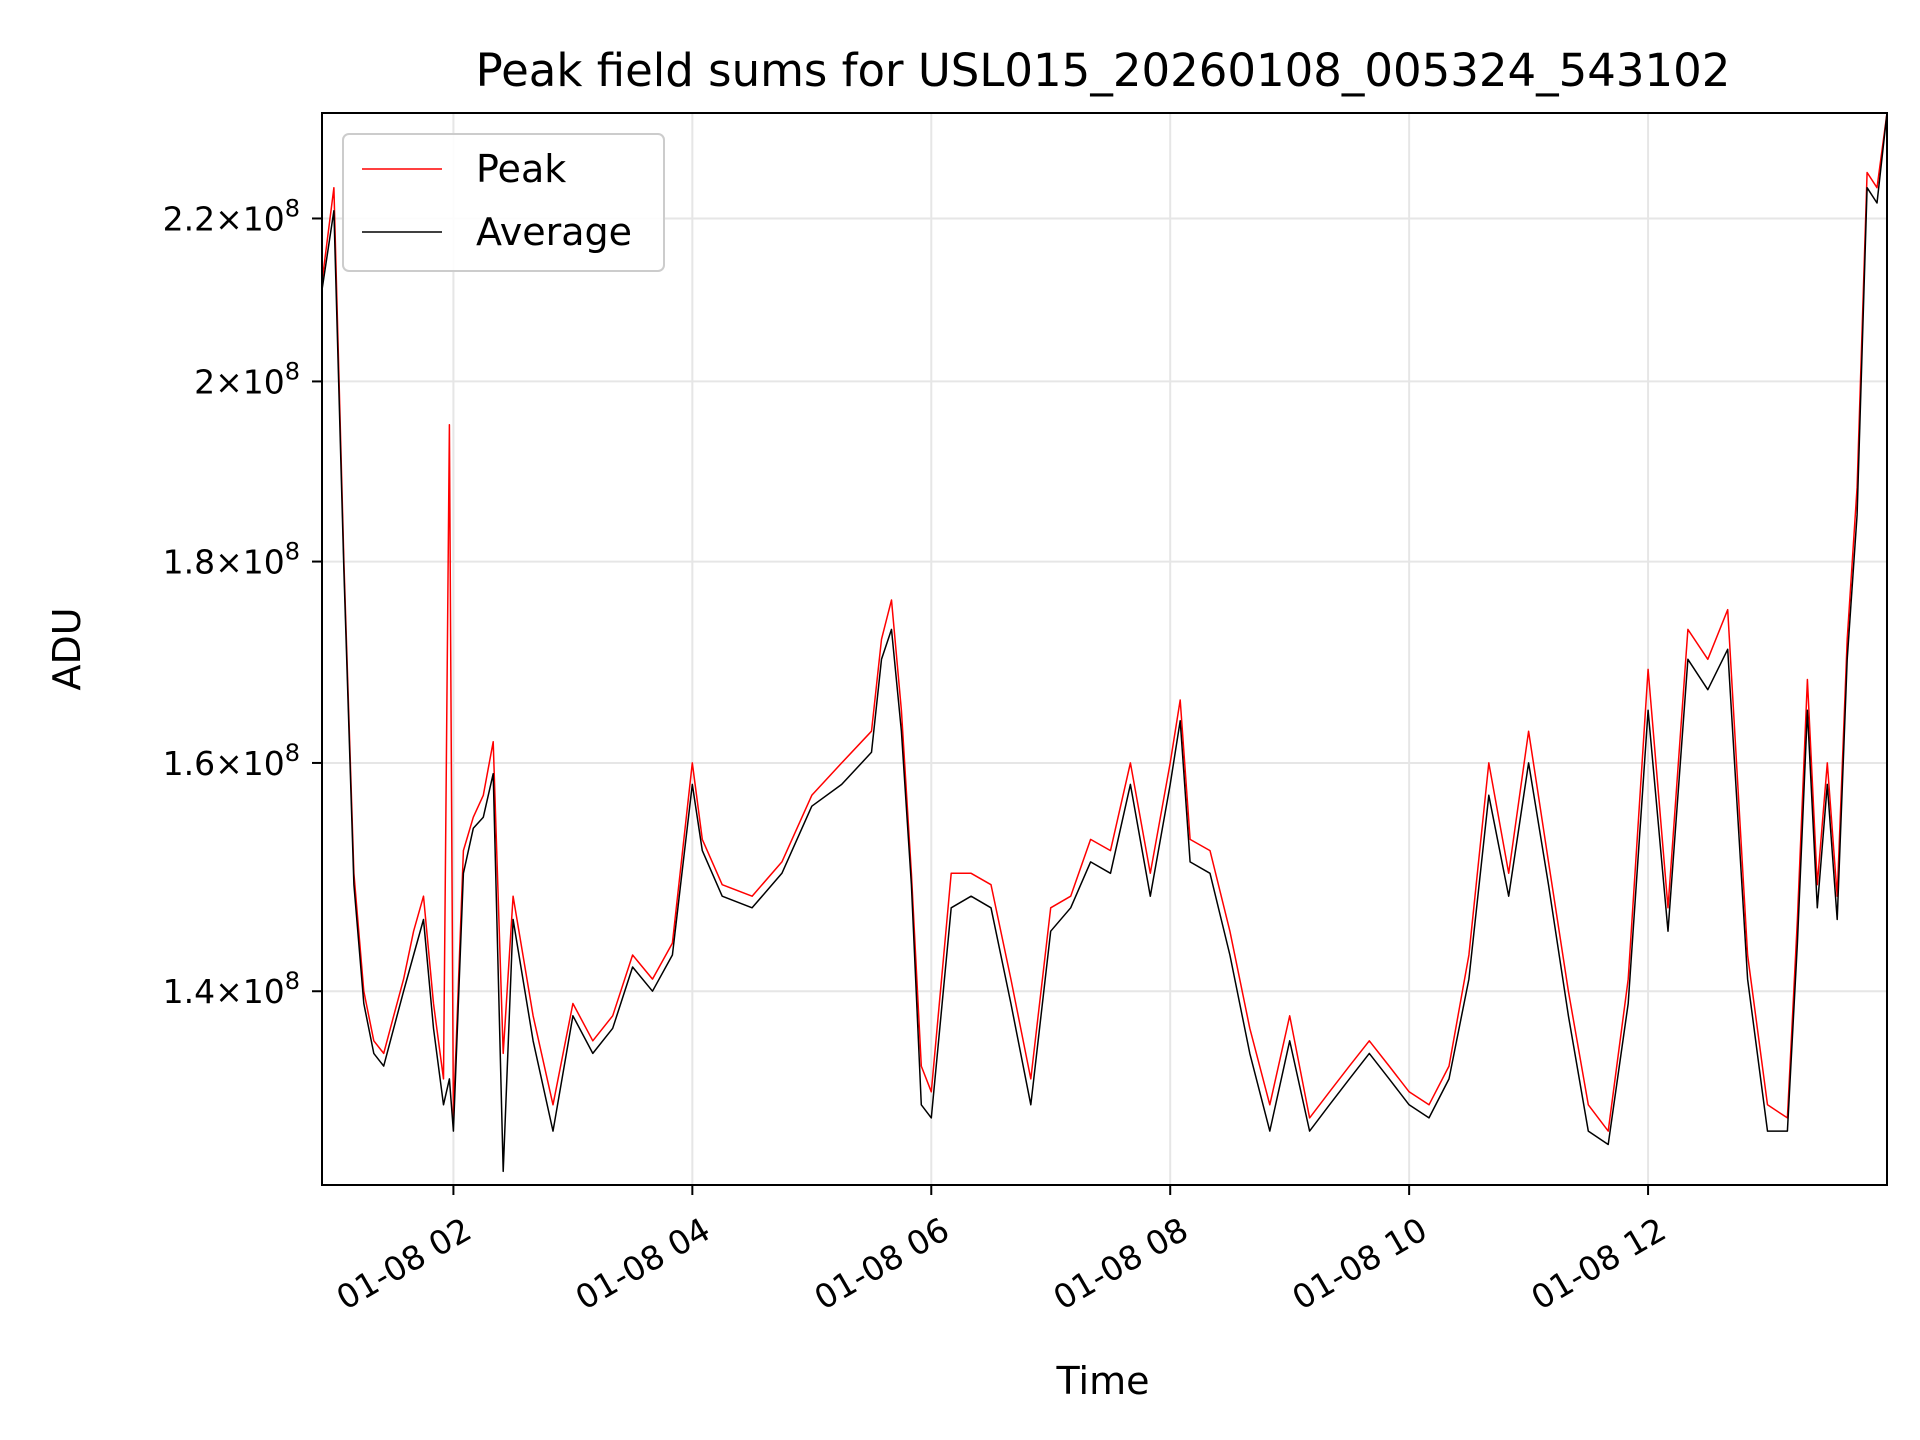 Image resolution: width=1920 pixels, height=1440 pixels. What do you see at coordinates (189, 991) in the screenshot?
I see `y-tick-mantissa: 1.4` at bounding box center [189, 991].